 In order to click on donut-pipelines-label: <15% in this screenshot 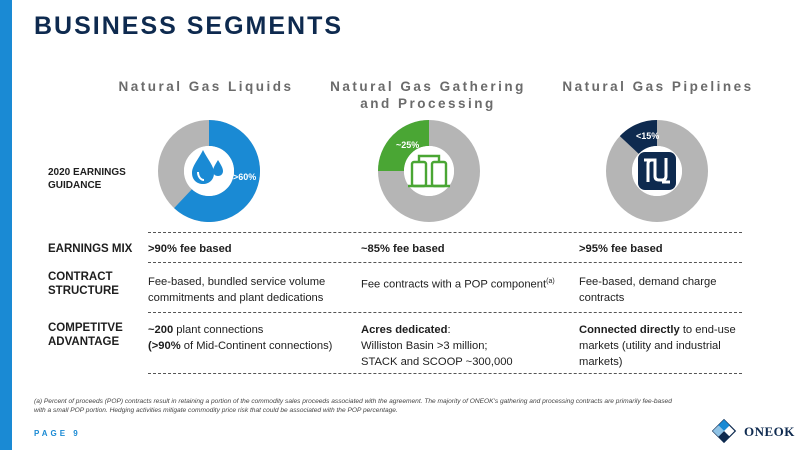, I will do `click(648, 136)`.